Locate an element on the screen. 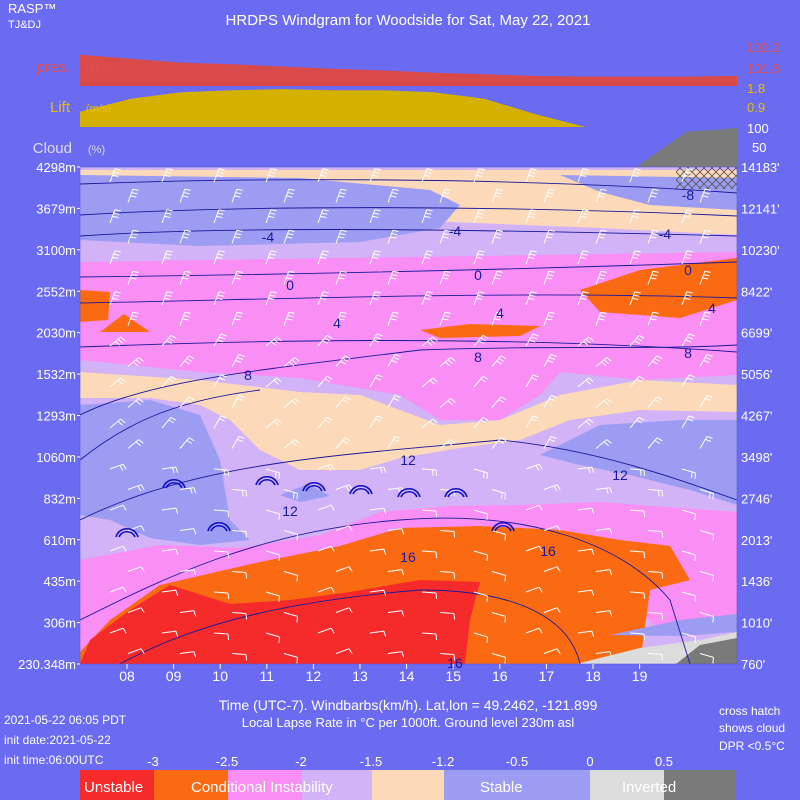 The width and height of the screenshot is (800, 800). hatch-note-3: DPR <0.5°C is located at coordinates (752, 746).